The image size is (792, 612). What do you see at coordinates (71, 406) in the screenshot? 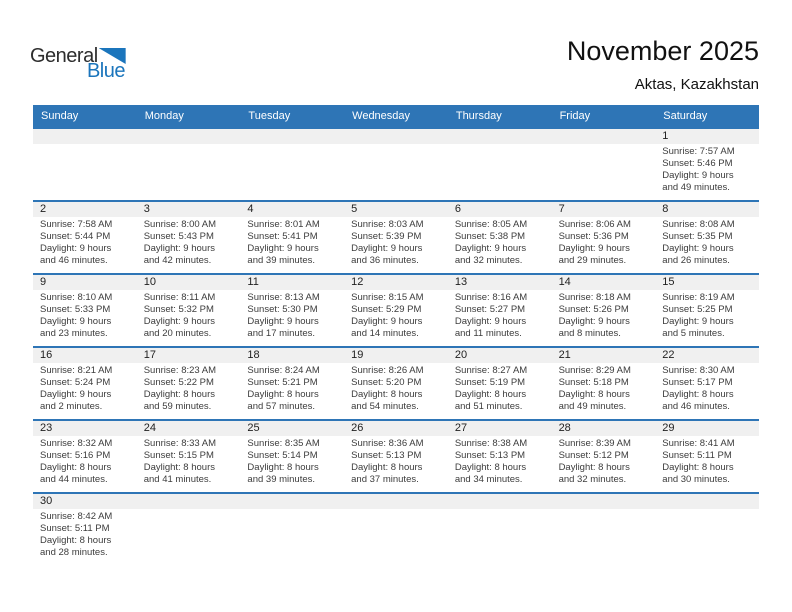
I see `day-detail-line: and 2 minutes.` at bounding box center [71, 406].